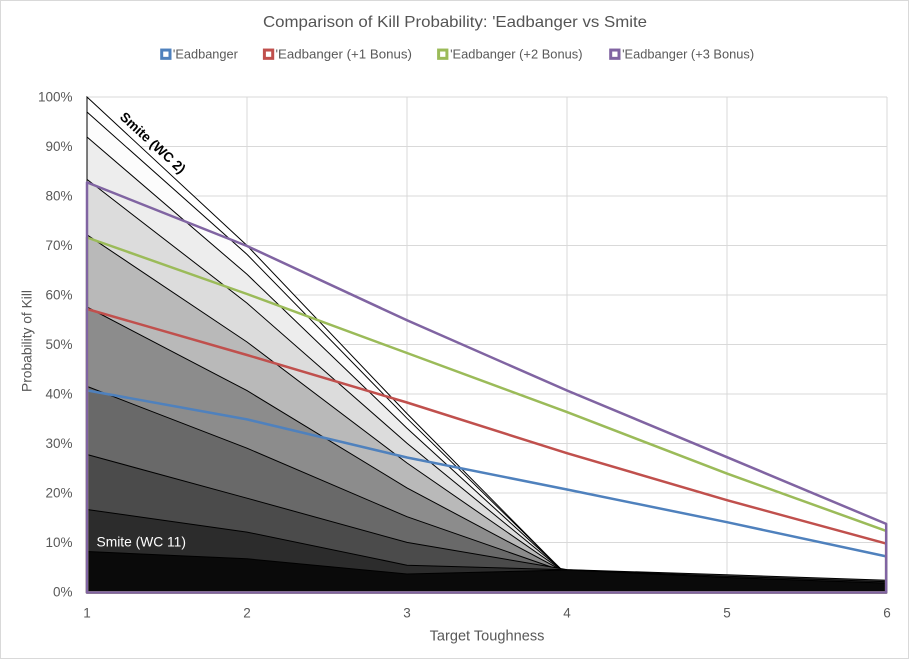 Image resolution: width=910 pixels, height=666 pixels. What do you see at coordinates (58, 344) in the screenshot?
I see `svg-text: 50%` at bounding box center [58, 344].